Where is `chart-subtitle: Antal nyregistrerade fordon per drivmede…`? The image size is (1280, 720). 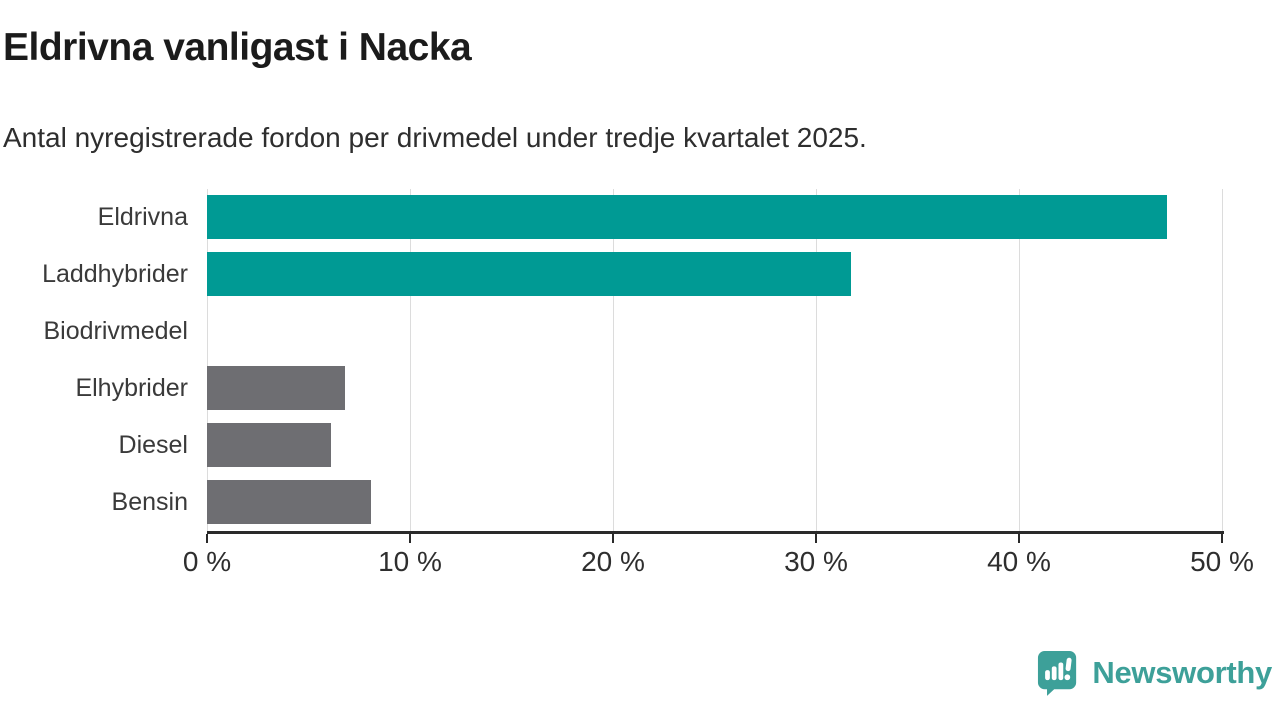
chart-subtitle: Antal nyregistrerade fordon per drivmede… is located at coordinates (435, 137).